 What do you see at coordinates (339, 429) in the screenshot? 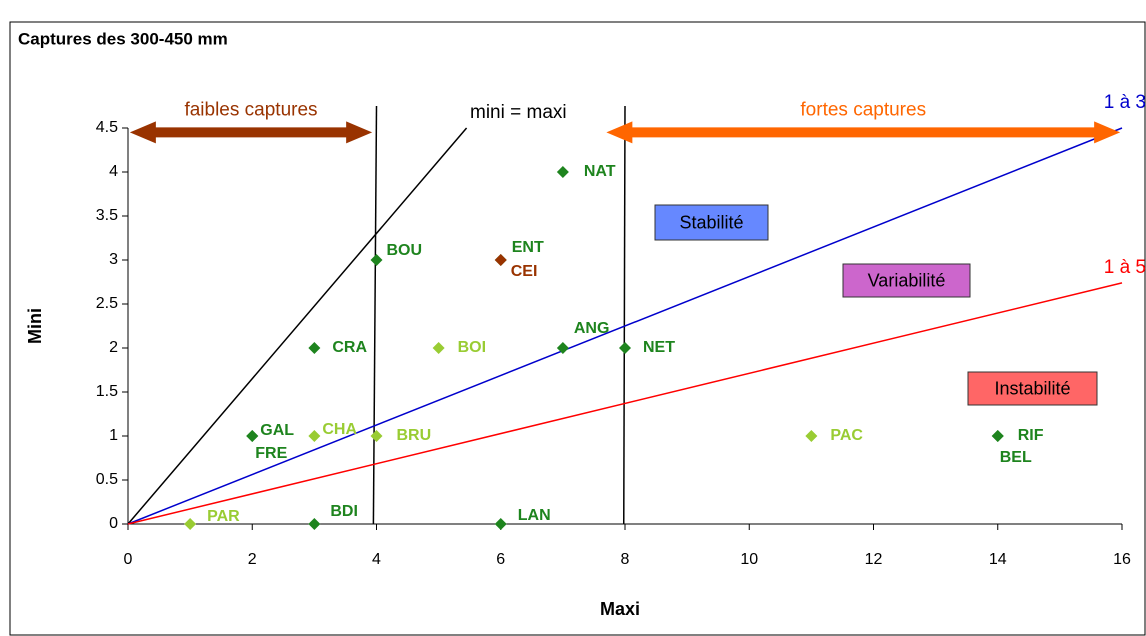
I see `point-label: CHA` at bounding box center [339, 429].